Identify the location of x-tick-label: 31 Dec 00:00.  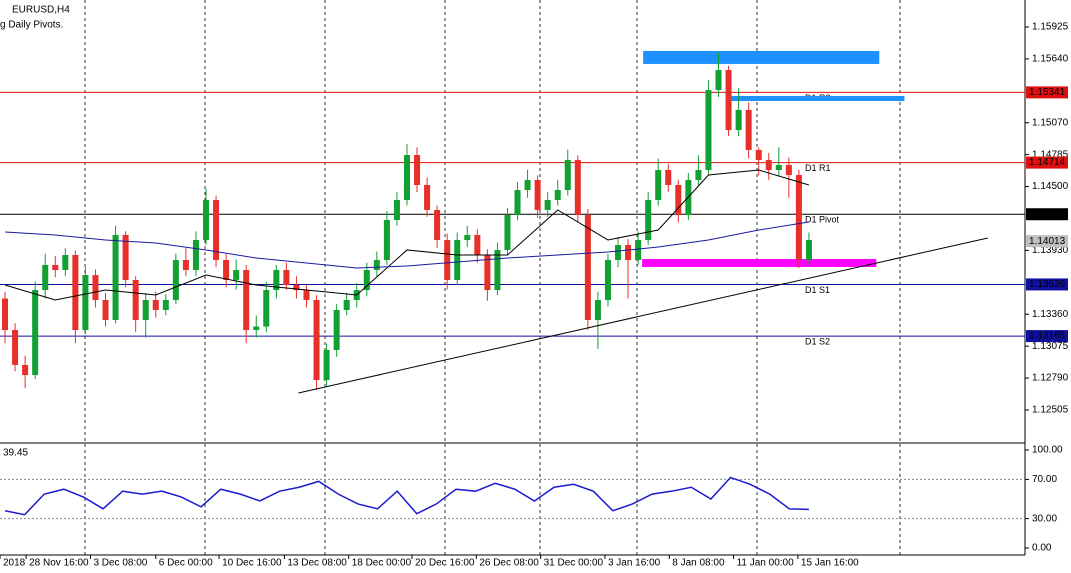
(574, 563).